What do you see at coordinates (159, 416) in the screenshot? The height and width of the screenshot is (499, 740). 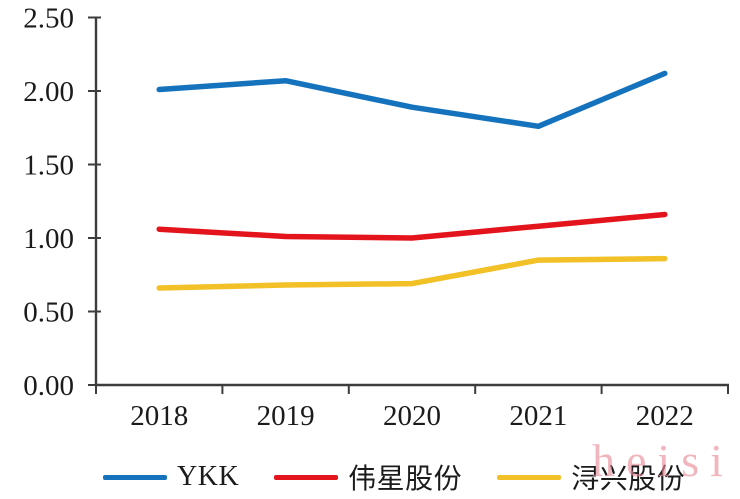 I see `x-tick-label: 2018` at bounding box center [159, 416].